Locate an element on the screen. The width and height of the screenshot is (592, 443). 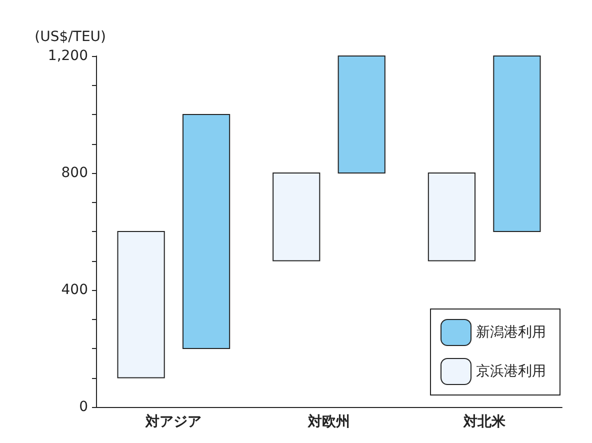
x-tick-label: 対北米 is located at coordinates (484, 421).